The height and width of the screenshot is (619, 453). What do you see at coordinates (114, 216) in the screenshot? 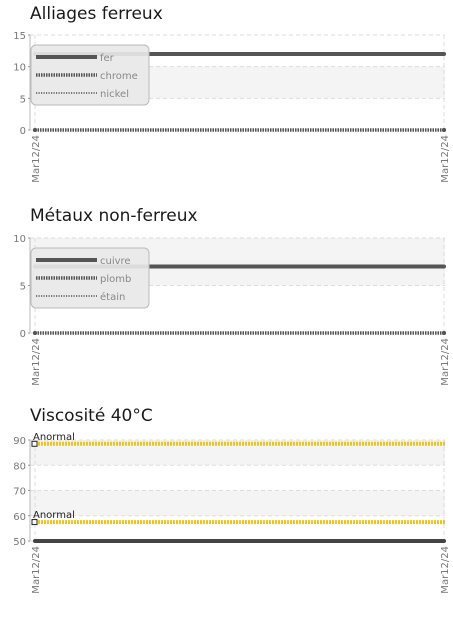
I see `chart-title: Métaux non-ferreux` at bounding box center [114, 216].